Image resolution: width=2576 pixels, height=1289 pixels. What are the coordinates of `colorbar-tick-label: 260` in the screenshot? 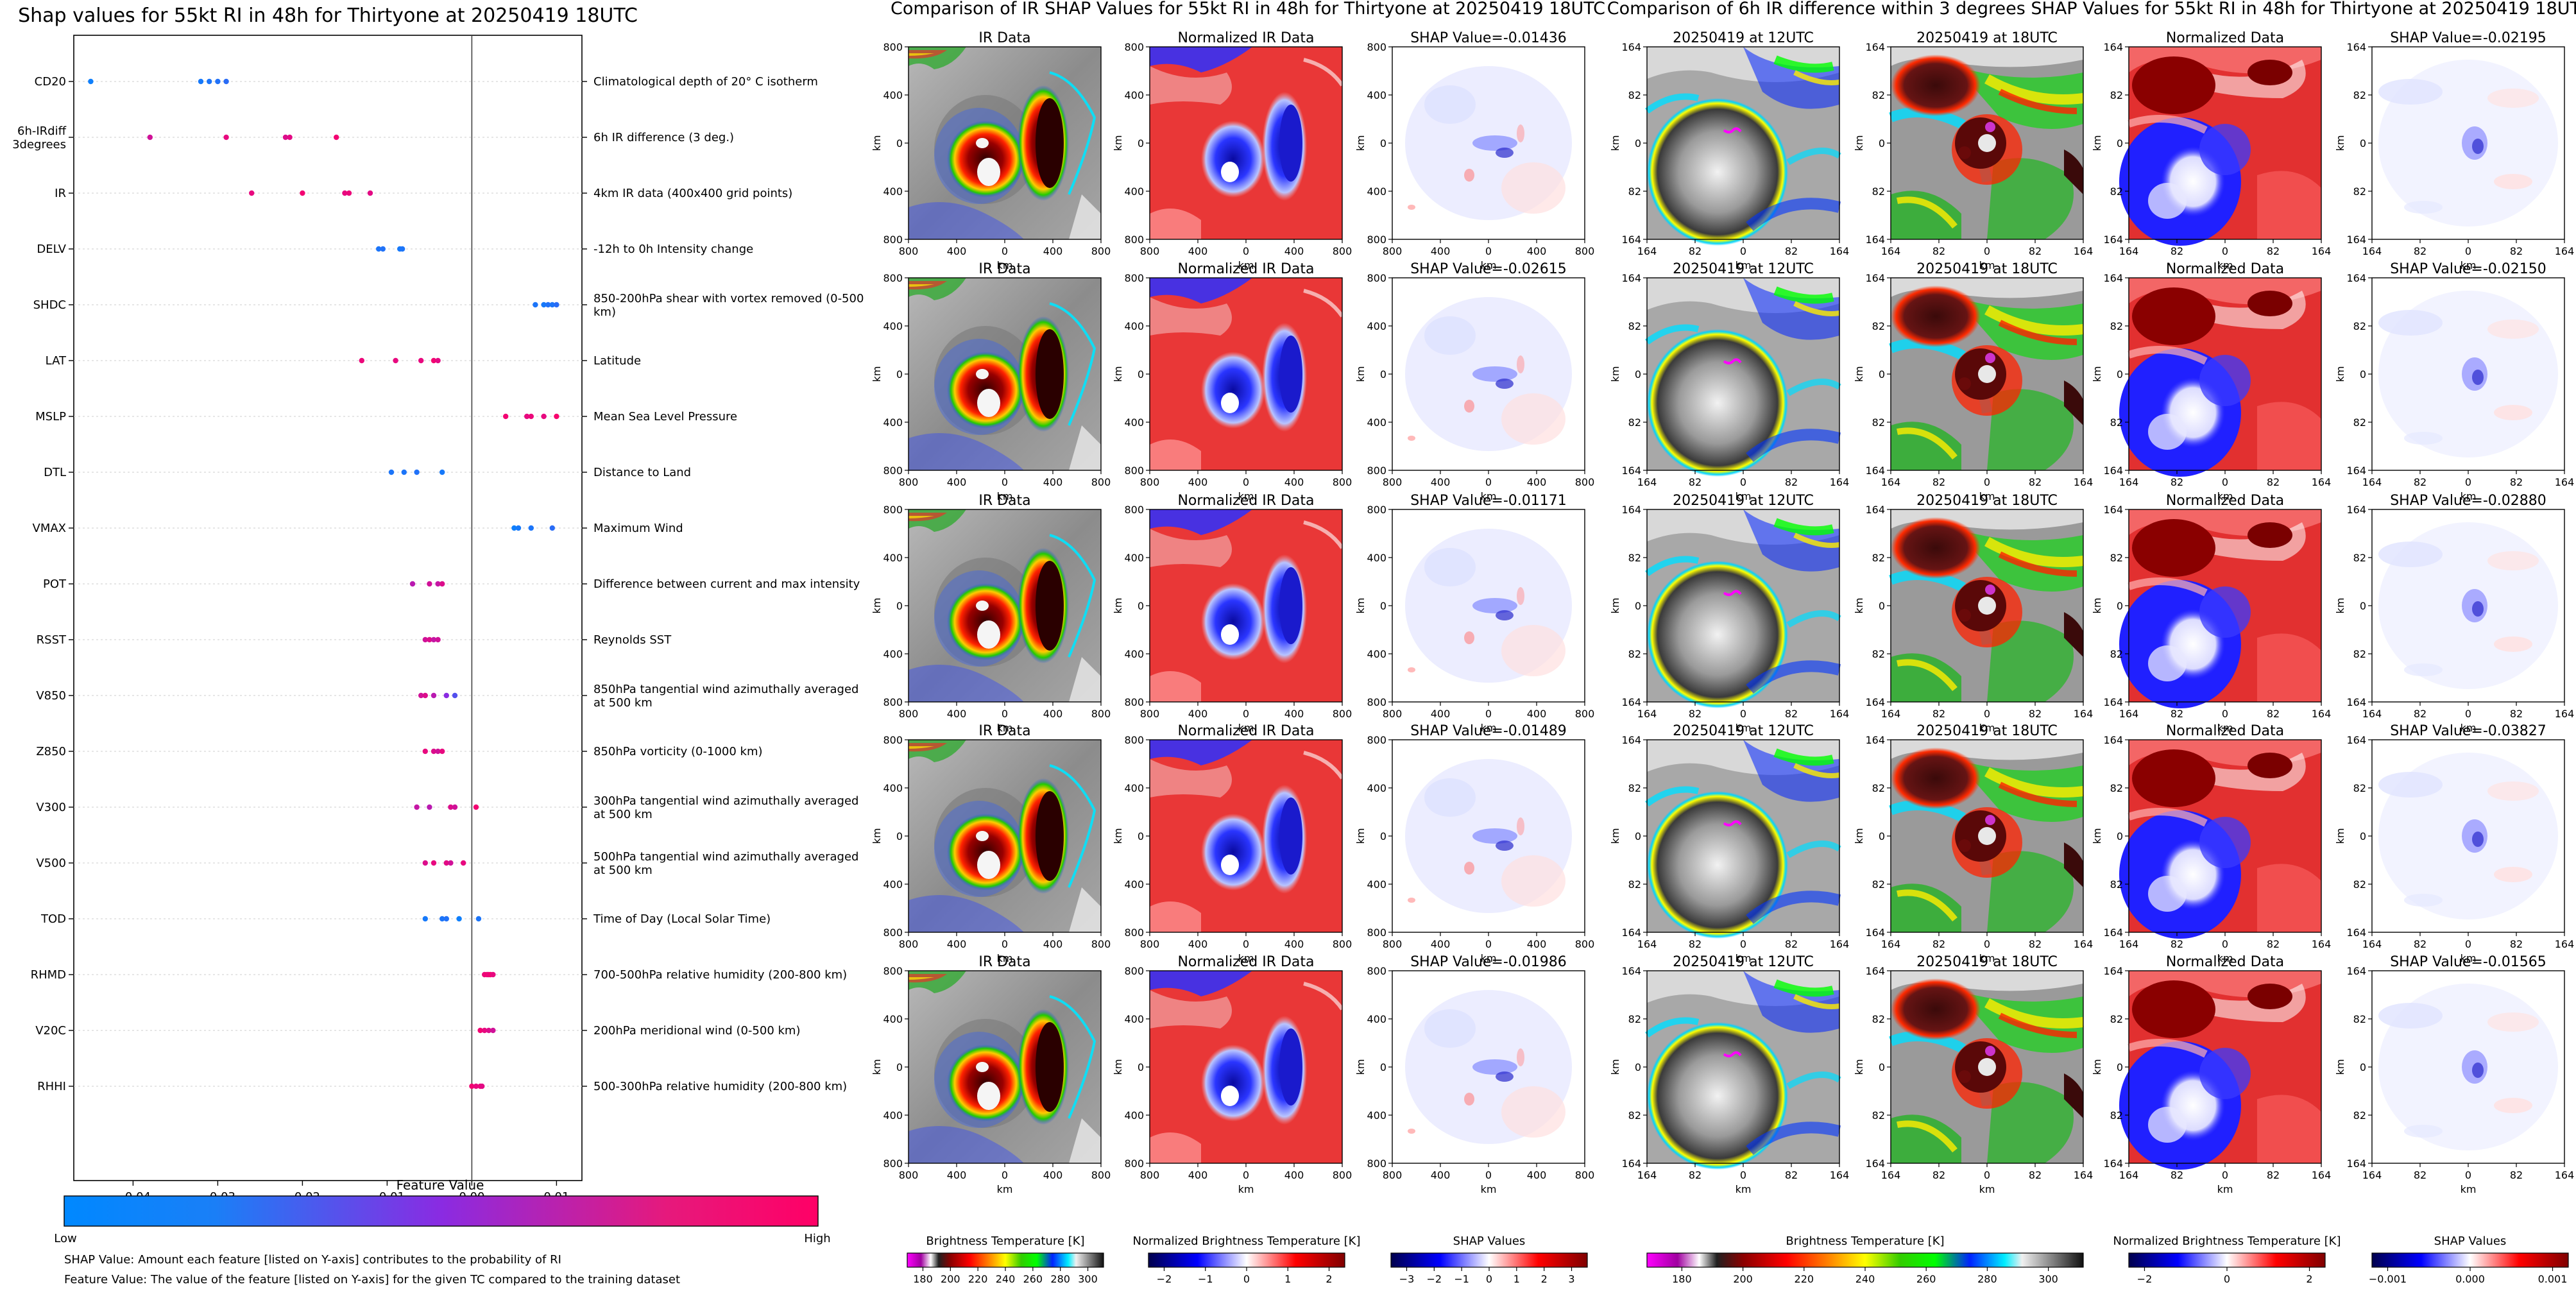 It's located at (1033, 1279).